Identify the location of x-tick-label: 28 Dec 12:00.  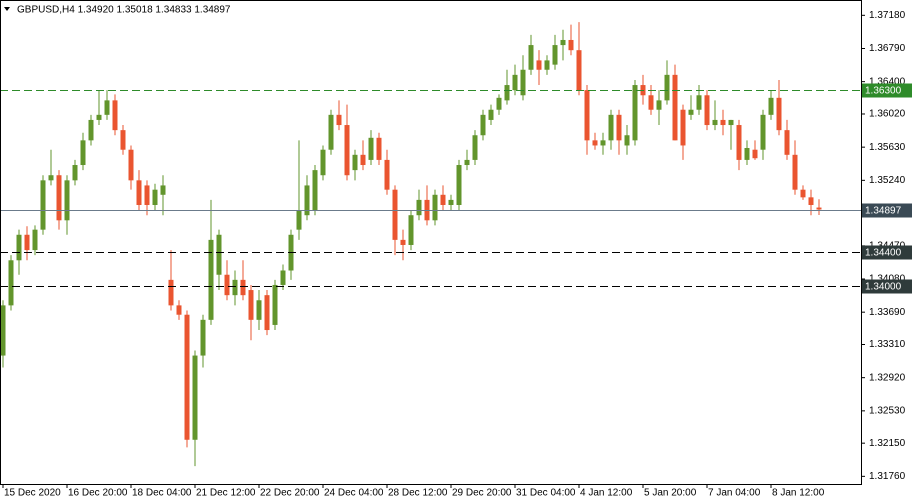
(418, 493).